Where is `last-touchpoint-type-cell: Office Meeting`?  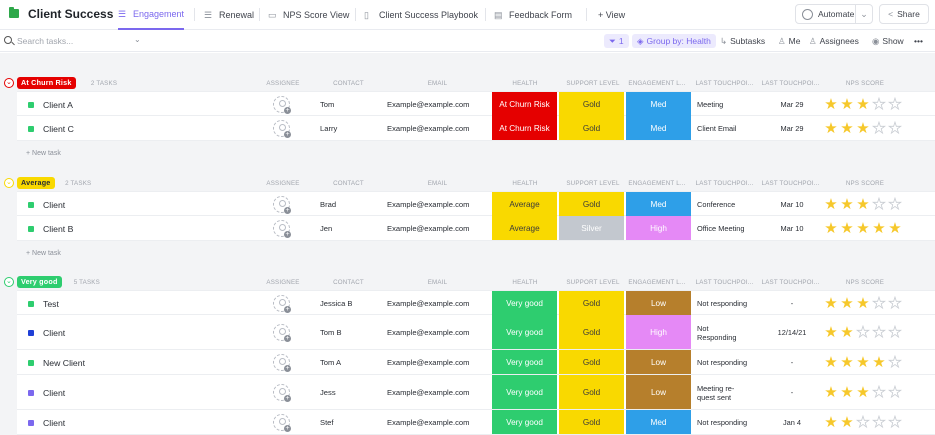
last-touchpoint-type-cell: Office Meeting is located at coordinates (721, 228).